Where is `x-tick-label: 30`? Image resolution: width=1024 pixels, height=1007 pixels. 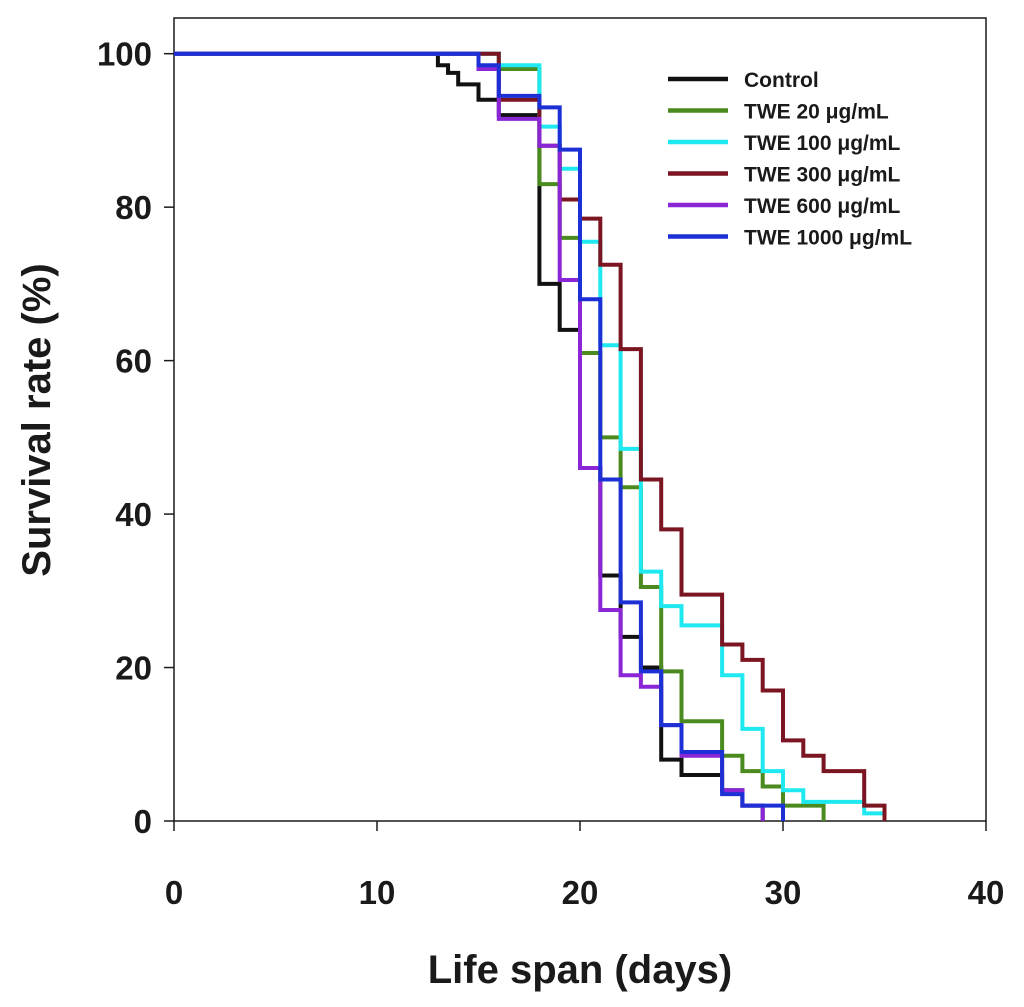
x-tick-label: 30 is located at coordinates (783, 892).